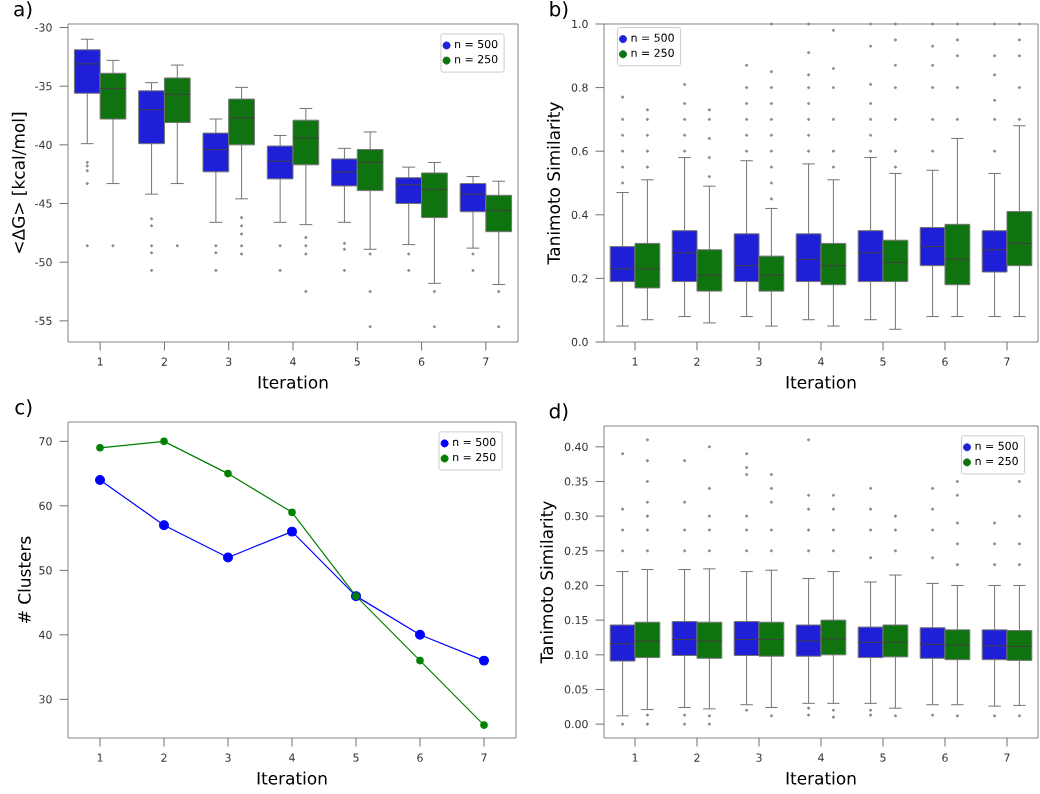 The height and width of the screenshot is (794, 1040). Describe the element at coordinates (19, 182) in the screenshot. I see `y-axis-title: <ΔG> [kcal/mol]` at that location.